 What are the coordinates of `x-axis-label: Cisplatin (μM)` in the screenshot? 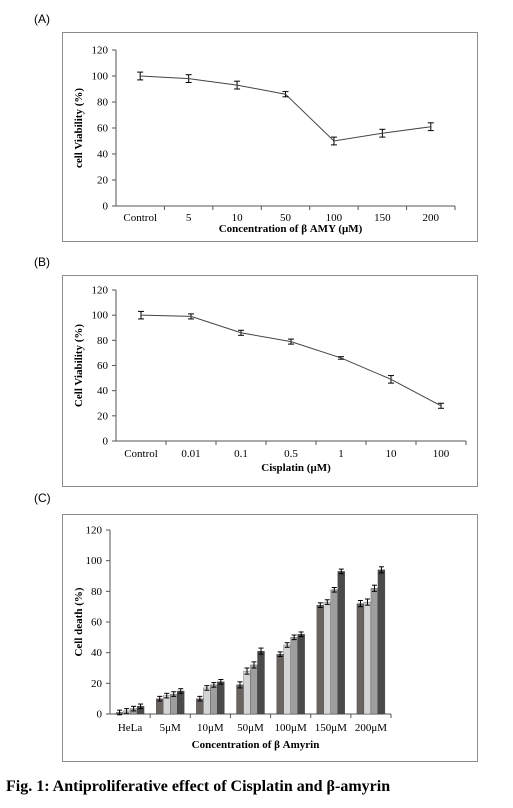 It's located at (296, 468).